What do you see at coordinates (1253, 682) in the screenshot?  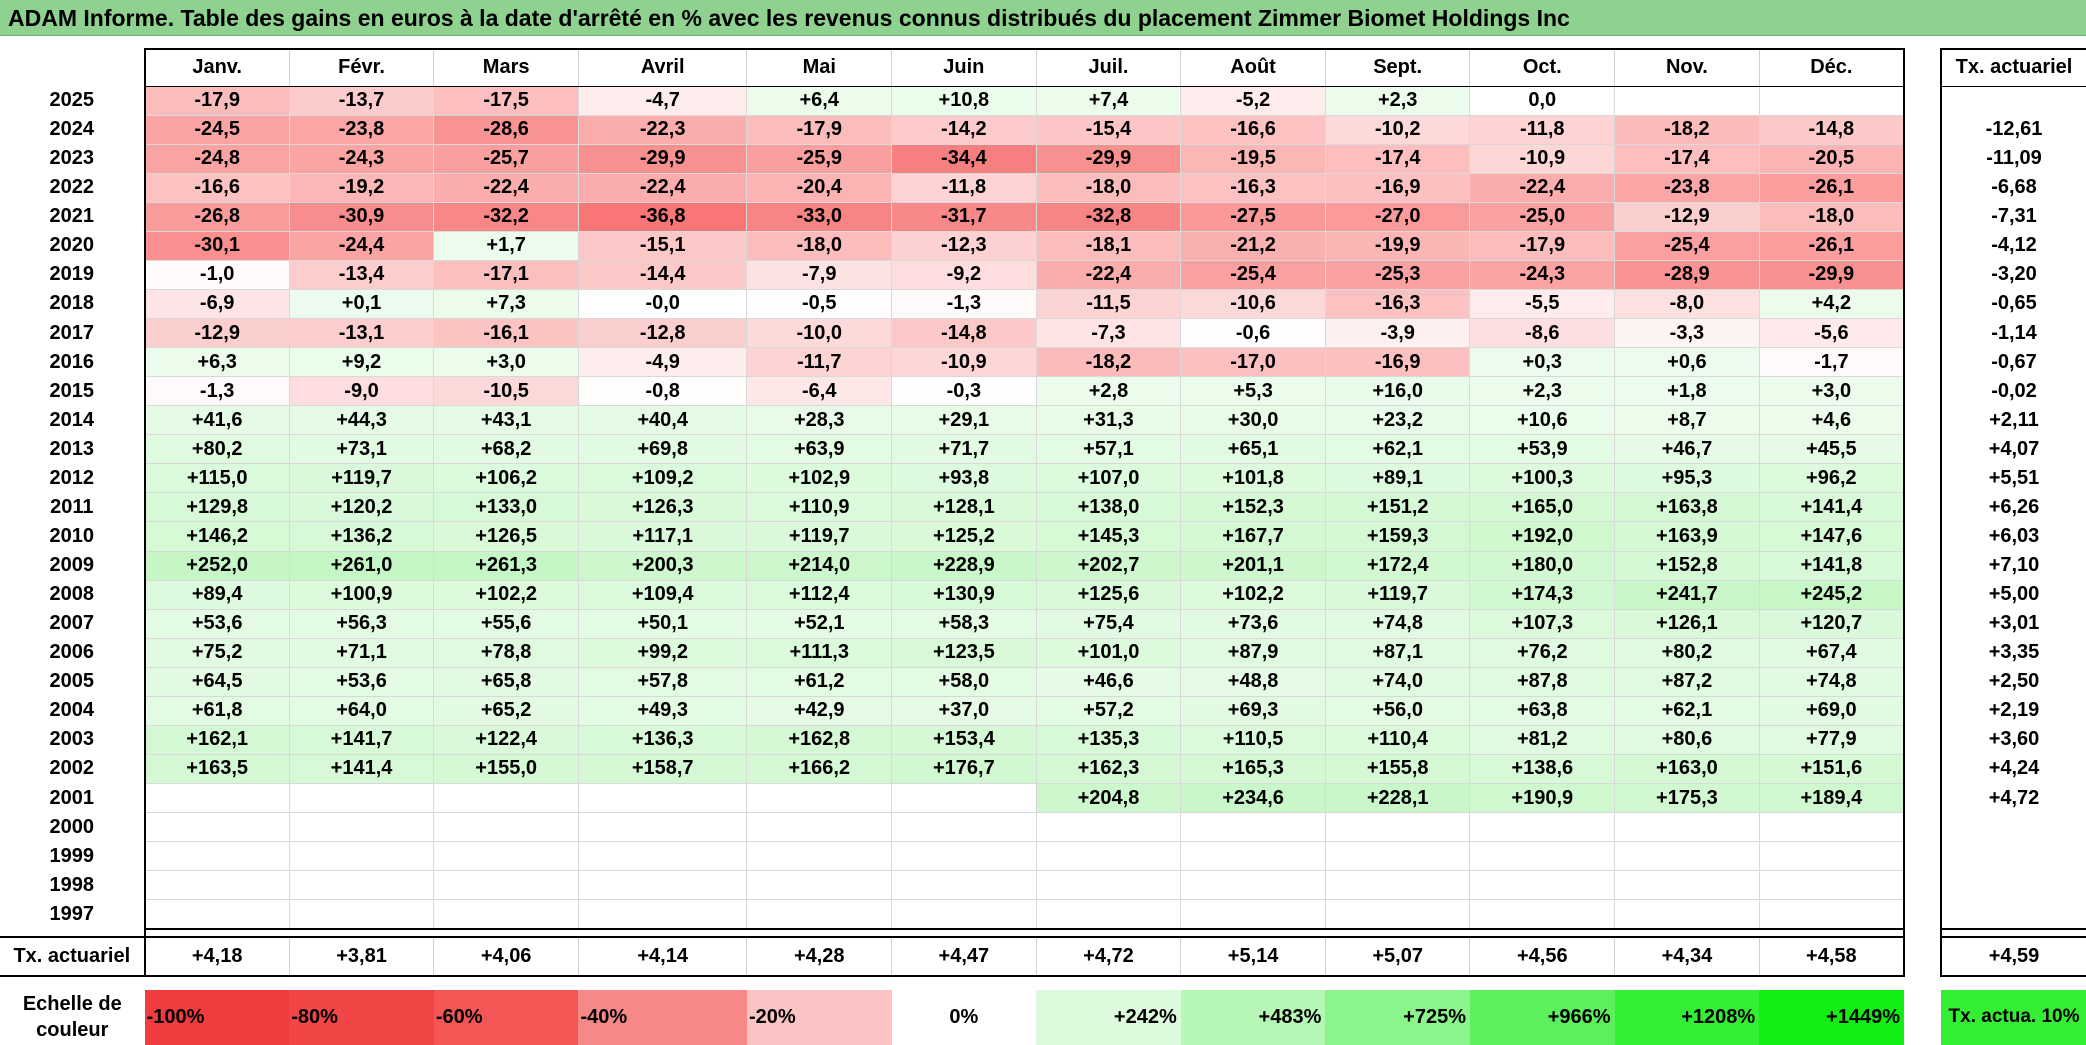 I see `value-cell: +48,8` at bounding box center [1253, 682].